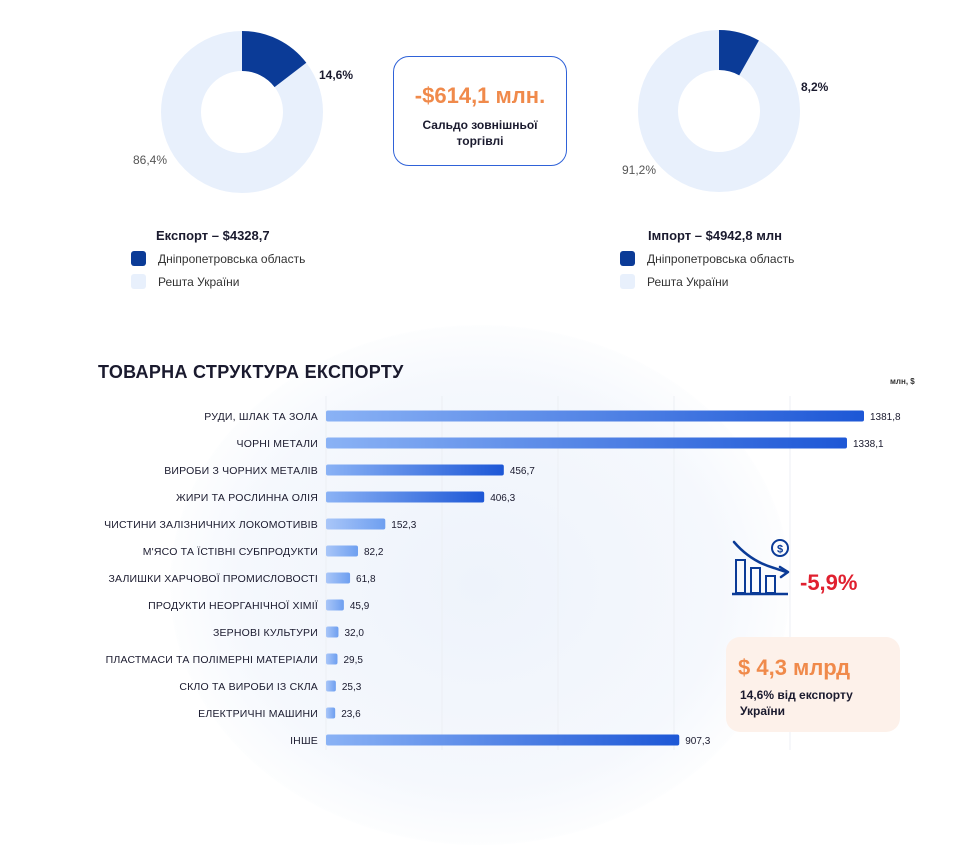 This screenshot has width=960, height=845. Describe the element at coordinates (480, 95) in the screenshot. I see `trade-balance-value: -$614,1 млн.` at that location.